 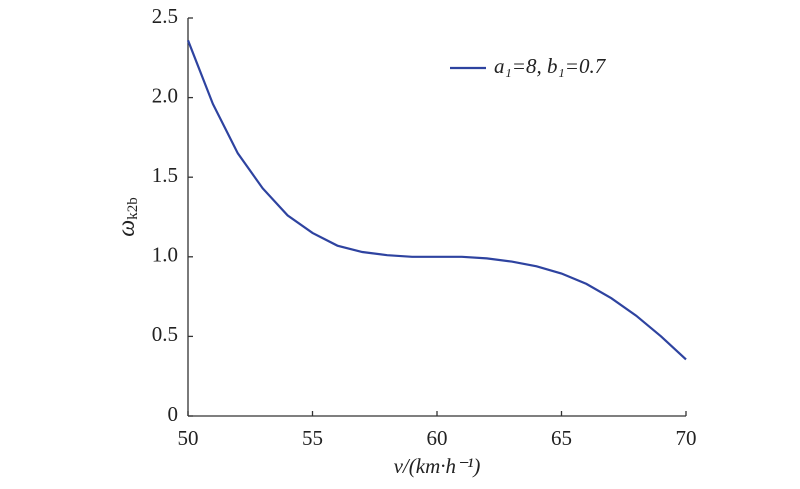 What do you see at coordinates (686, 438) in the screenshot?
I see `x-tick-label: 70` at bounding box center [686, 438].